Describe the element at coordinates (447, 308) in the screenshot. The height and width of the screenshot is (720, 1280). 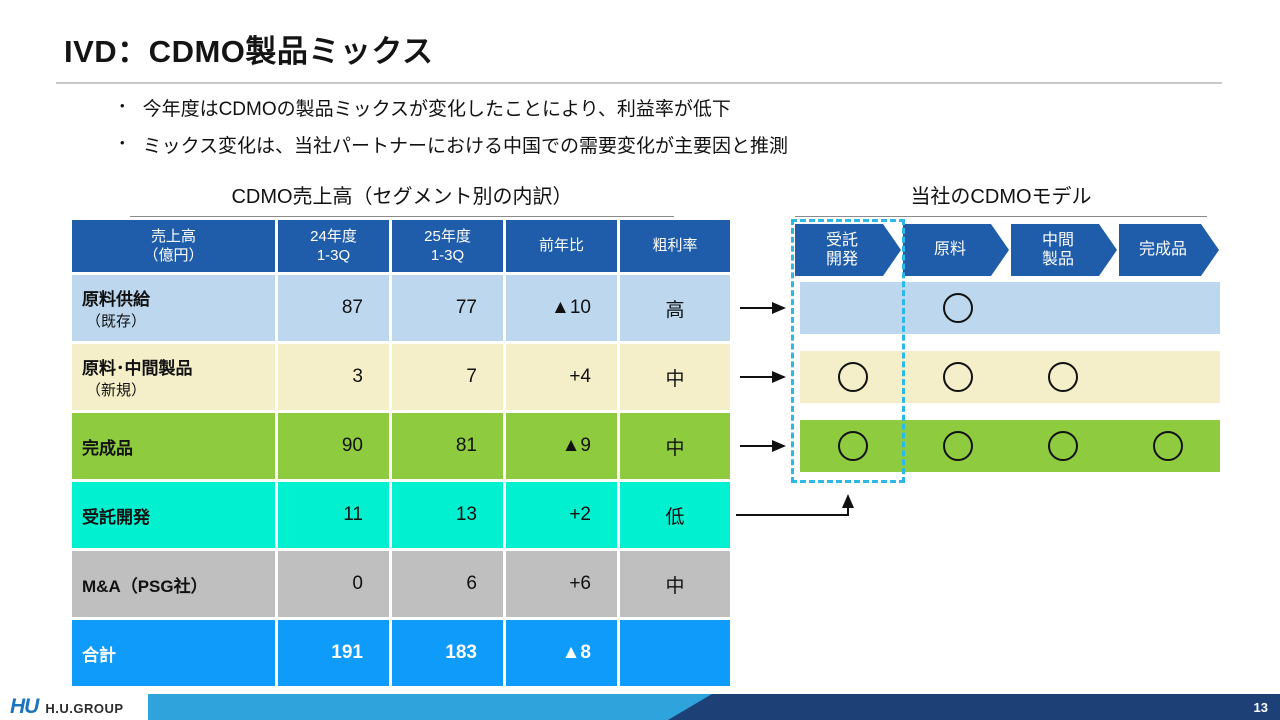
I see `table-cell: 77` at that location.